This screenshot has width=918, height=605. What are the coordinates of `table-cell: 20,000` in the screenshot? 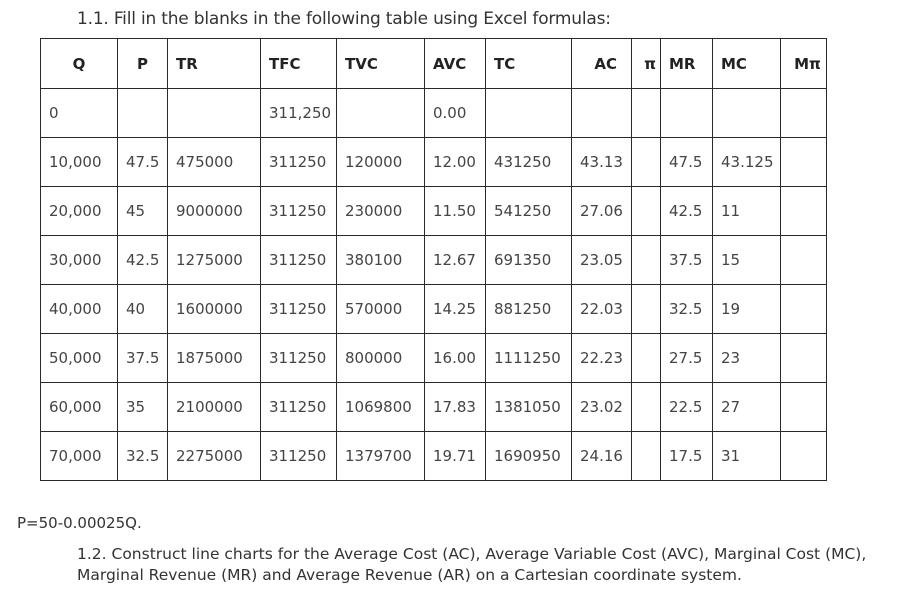 It's located at (79, 211).